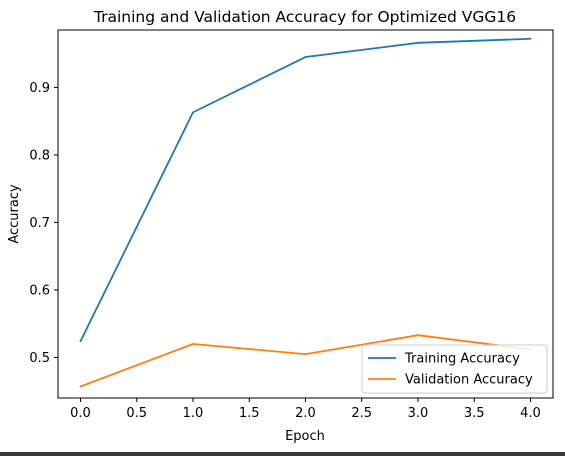 Image resolution: width=565 pixels, height=456 pixels. Describe the element at coordinates (530, 413) in the screenshot. I see `x-tick-label: 4.0` at that location.